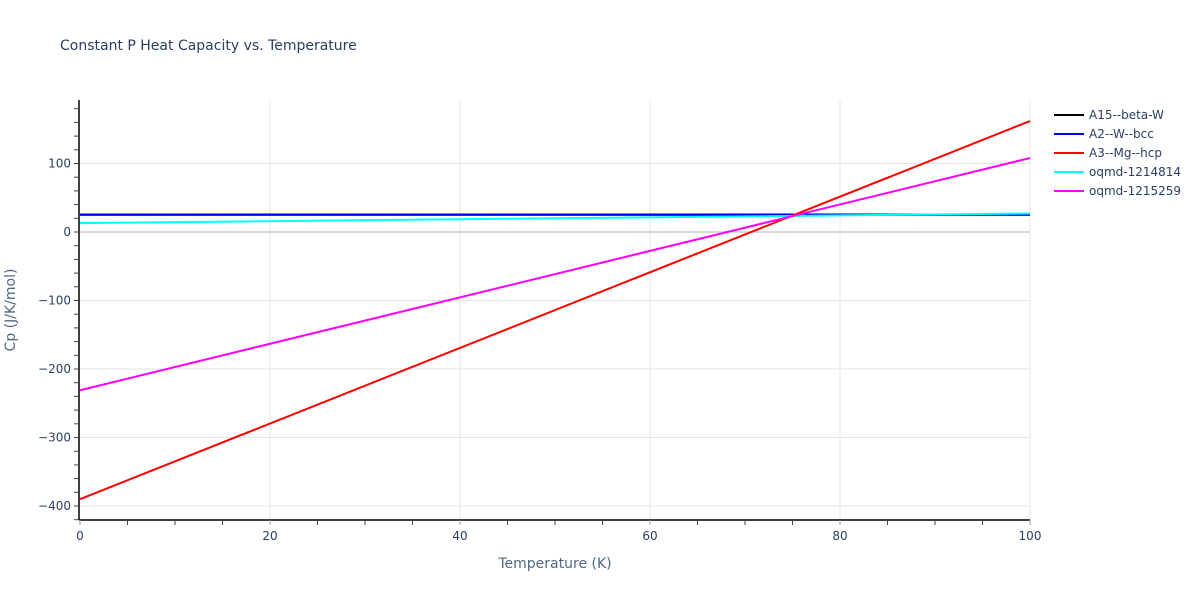 This screenshot has width=1200, height=600. I want to click on legend-item: A3--Mg--hcp, so click(1108, 153).